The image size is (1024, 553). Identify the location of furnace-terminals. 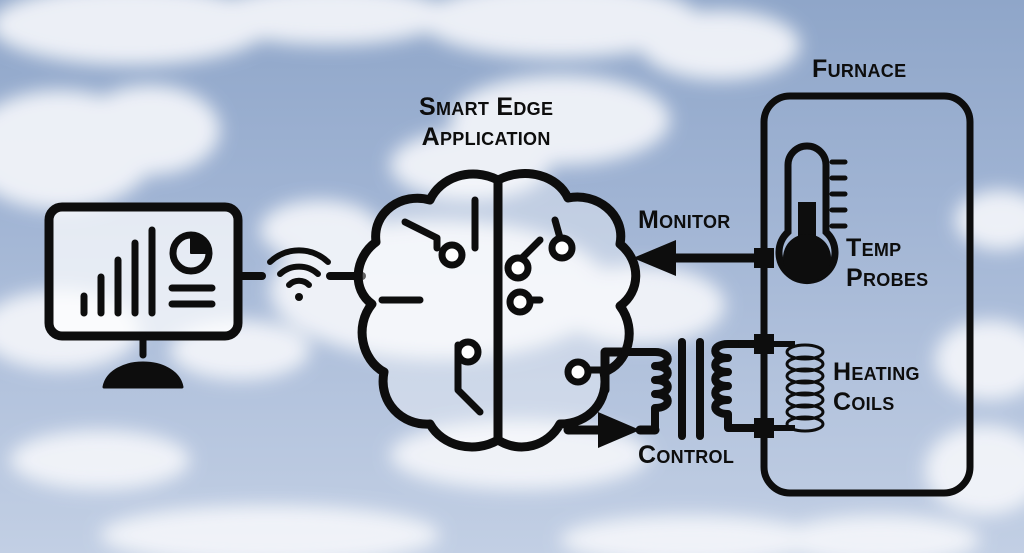
(764, 343).